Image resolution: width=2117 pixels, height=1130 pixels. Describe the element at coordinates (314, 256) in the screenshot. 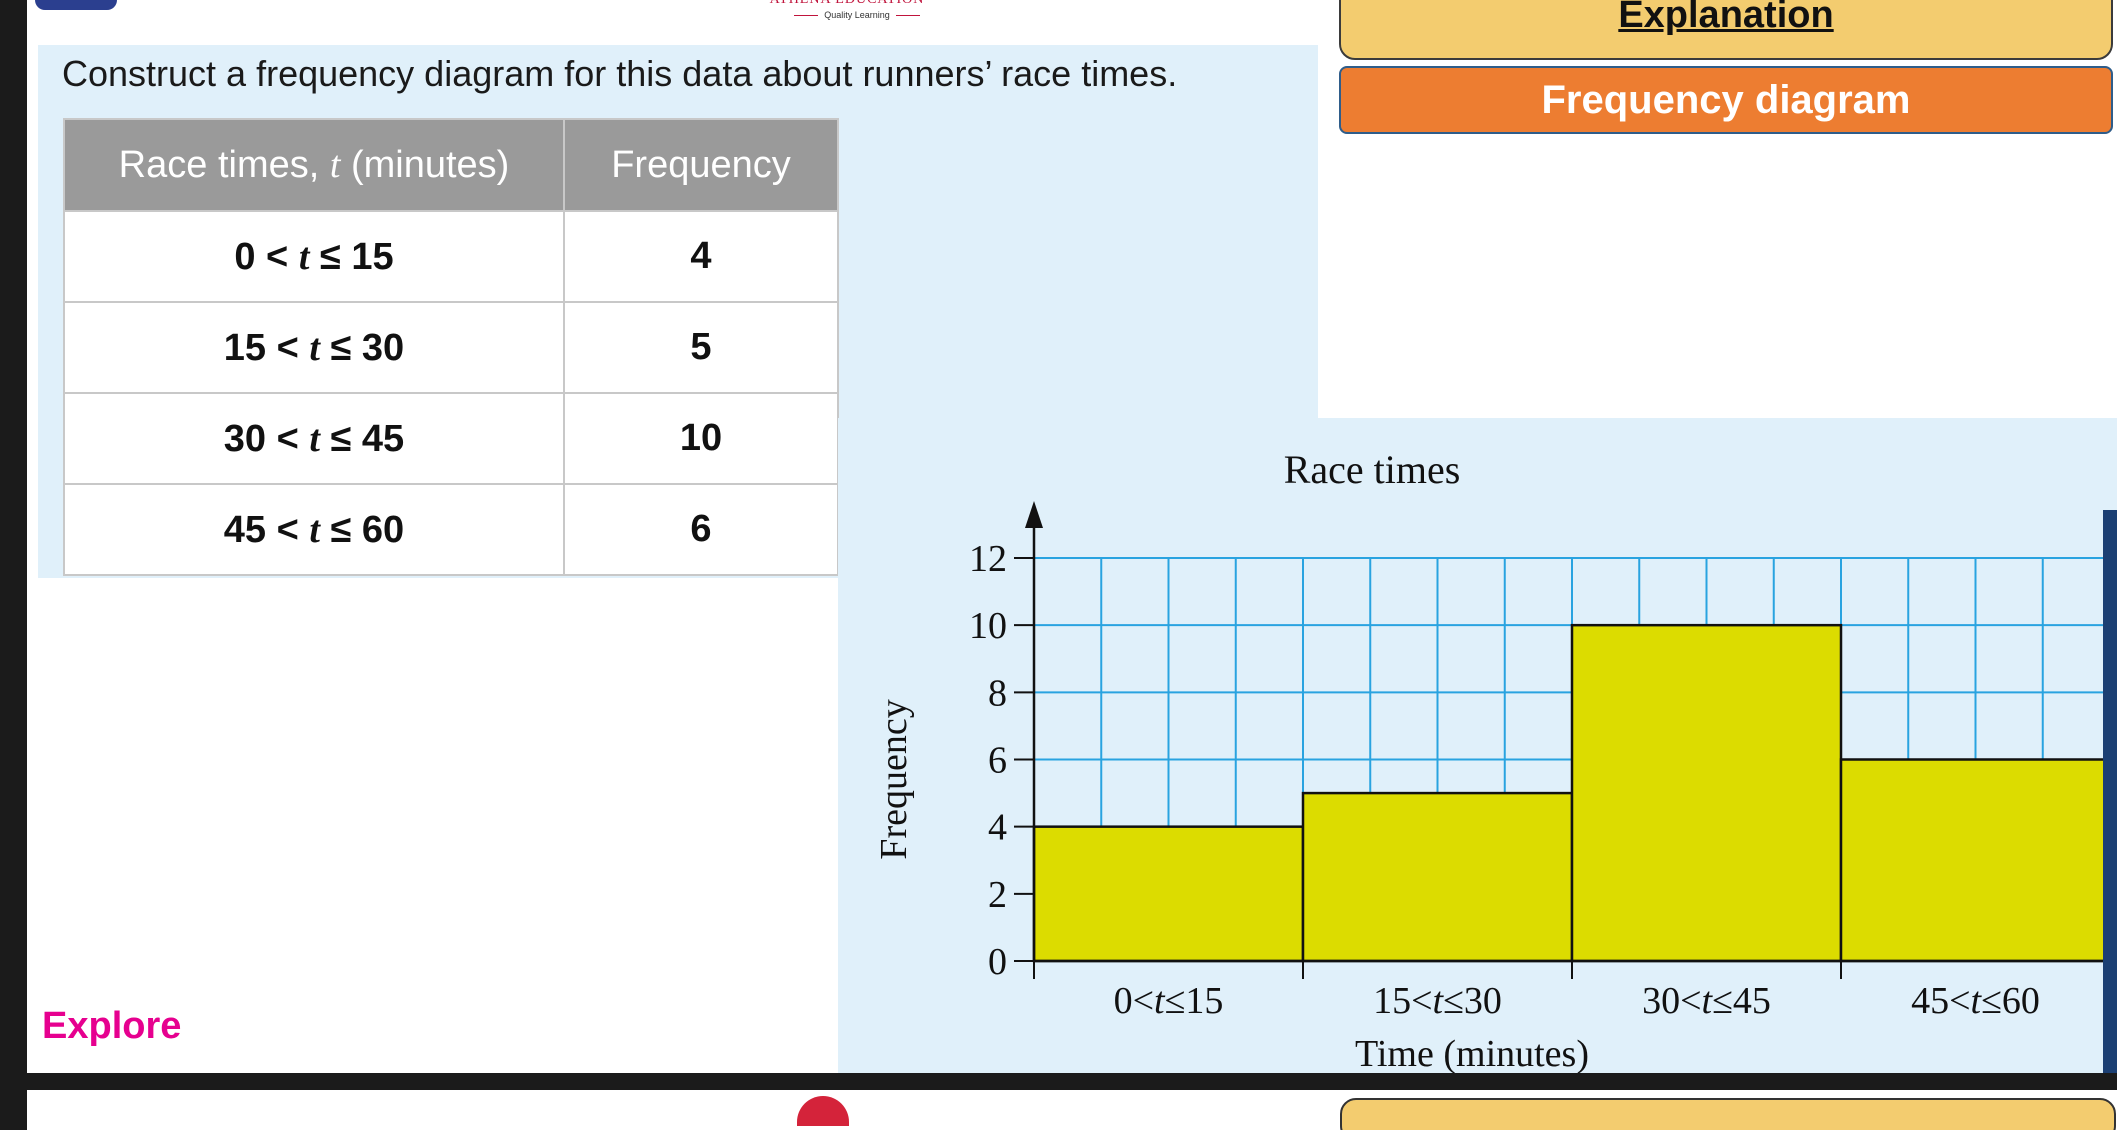

I see `race-time-range: 0 < t ≤ 15` at that location.